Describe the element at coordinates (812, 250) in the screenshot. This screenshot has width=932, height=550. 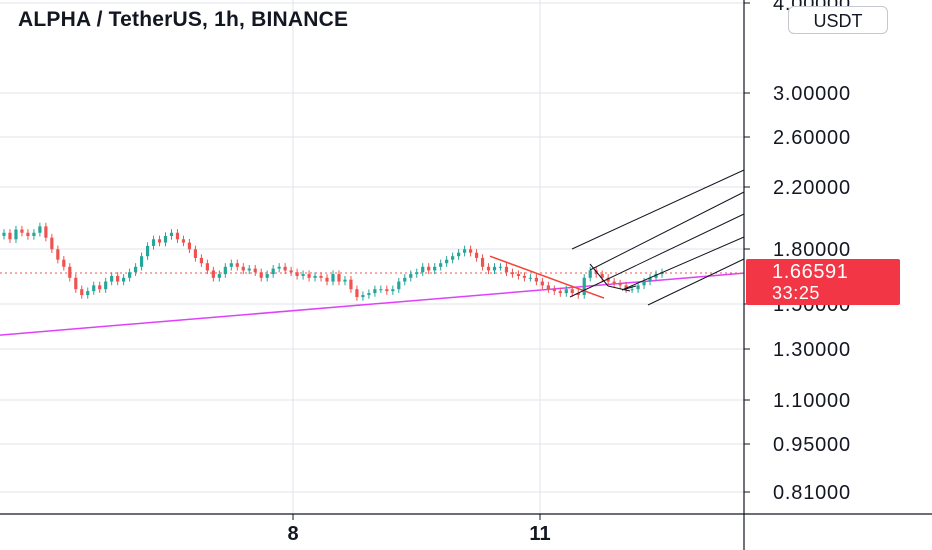
I see `y-tick-label: 1.80000` at that location.